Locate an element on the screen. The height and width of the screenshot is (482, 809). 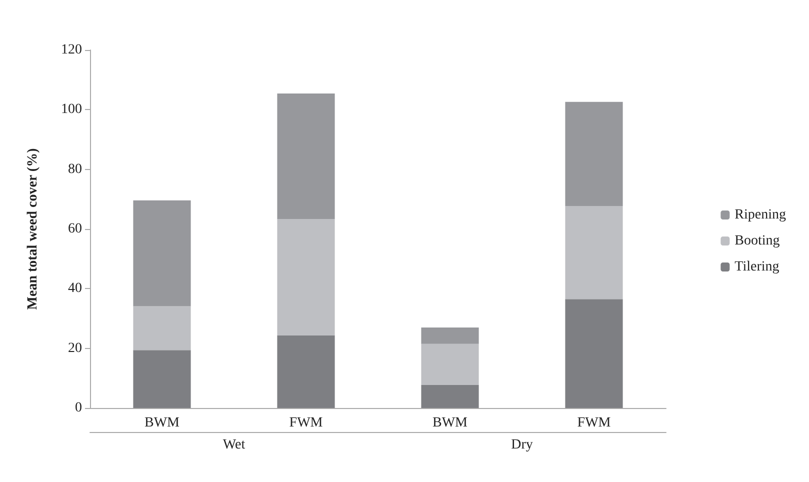
legend-label: Tilering is located at coordinates (757, 267).